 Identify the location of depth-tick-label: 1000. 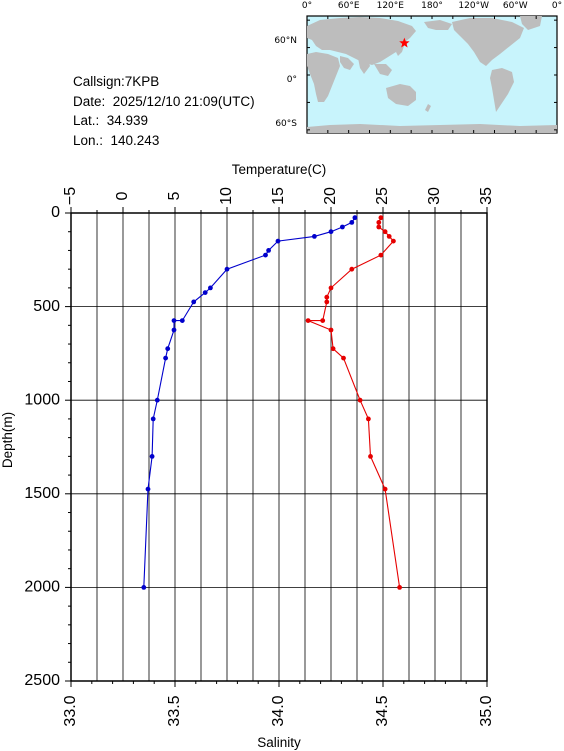
(42, 399).